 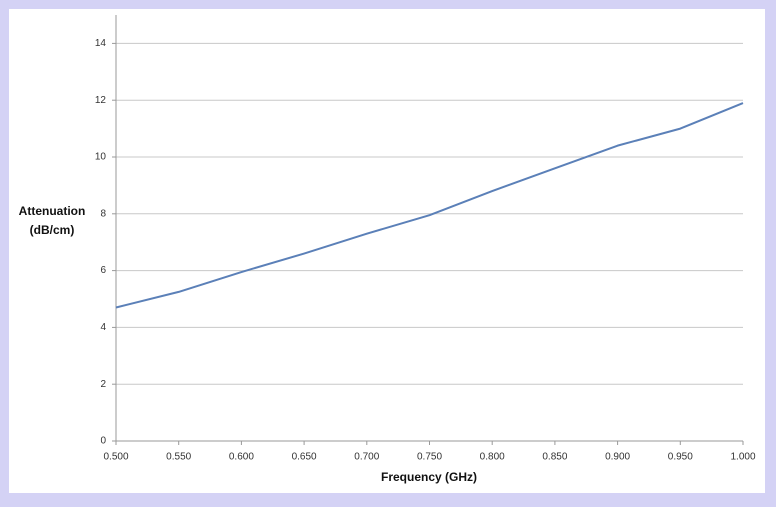 I want to click on y-tick-label: 6, so click(x=103, y=270).